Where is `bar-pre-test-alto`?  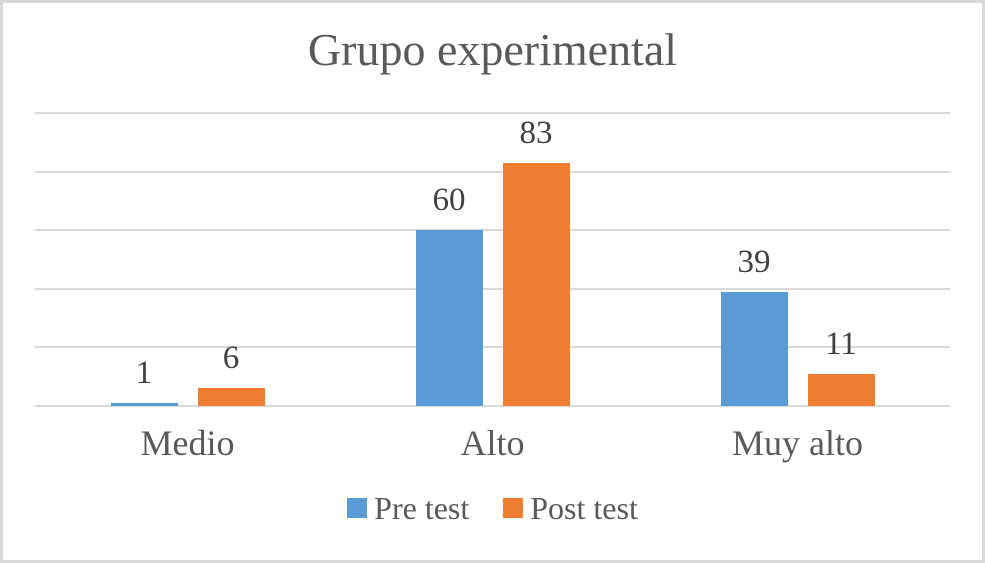 bar-pre-test-alto is located at coordinates (449, 318).